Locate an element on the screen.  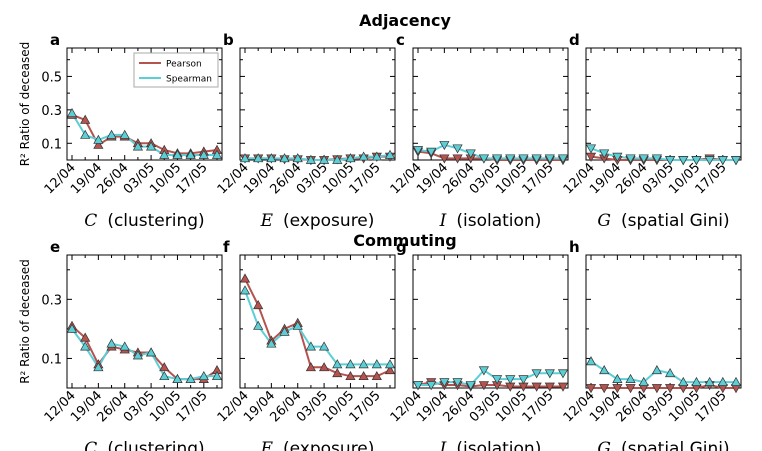
panel-label: e is located at coordinates (55, 247).